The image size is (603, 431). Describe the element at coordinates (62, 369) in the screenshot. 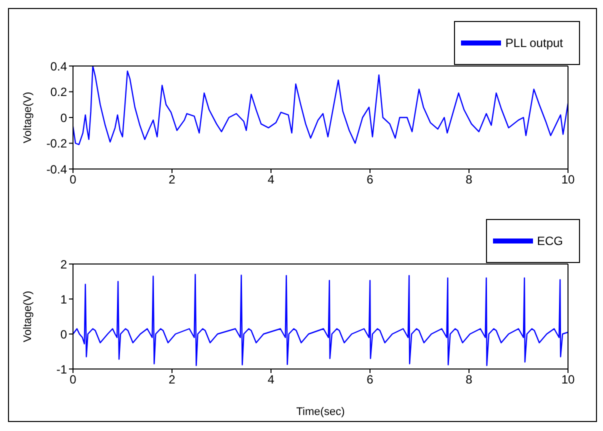

I see `y-tick-label: -1` at that location.